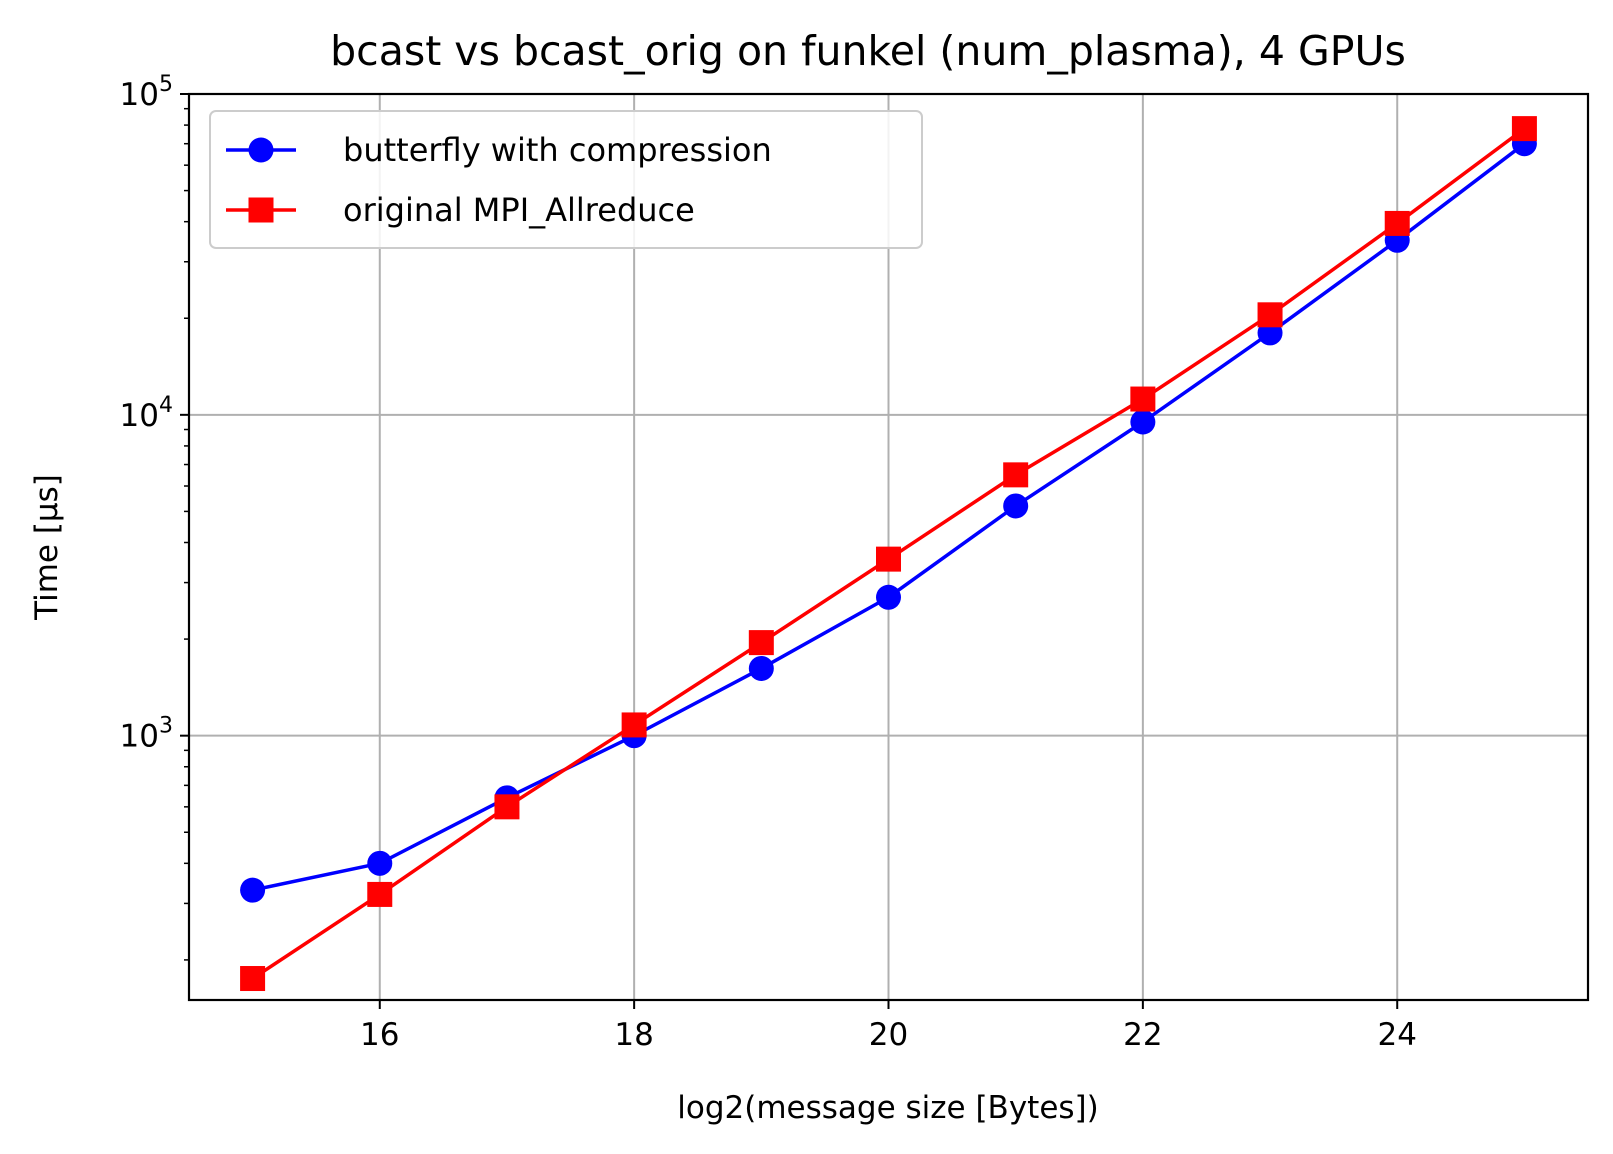 The width and height of the screenshot is (1613, 1154). What do you see at coordinates (1397, 1035) in the screenshot?
I see `x-tick-label: 24` at bounding box center [1397, 1035].